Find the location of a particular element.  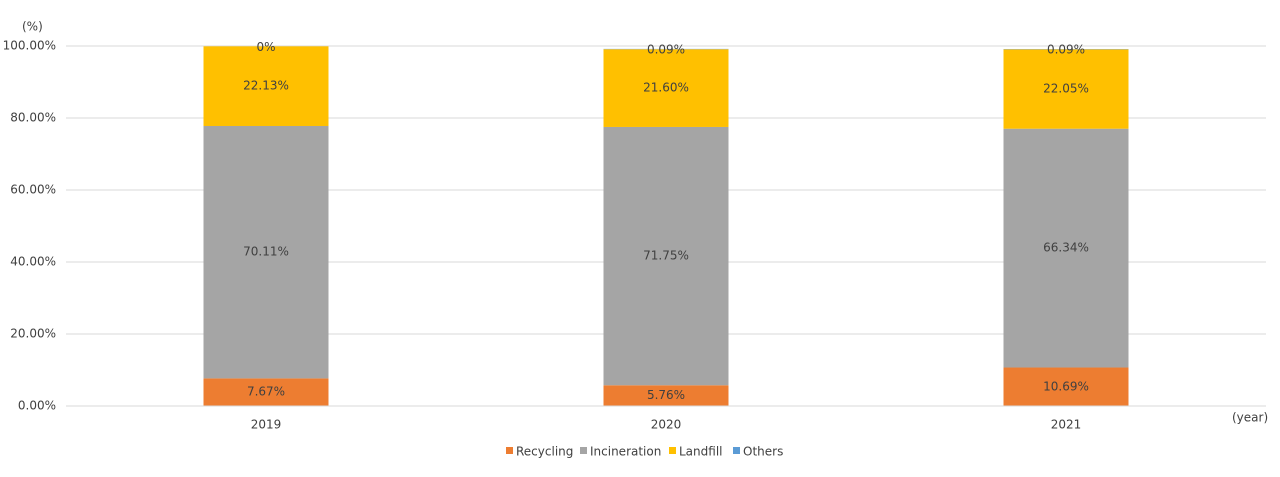

data-label: 5.76% is located at coordinates (666, 395).